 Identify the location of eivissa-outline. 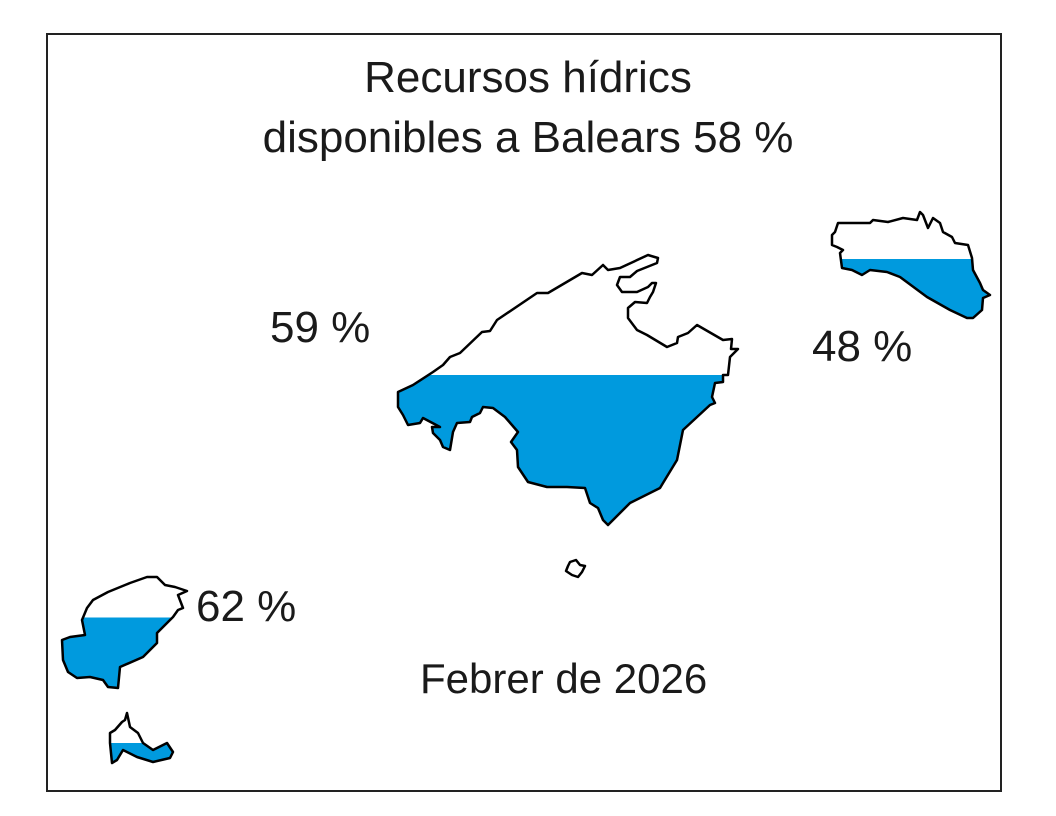
(124, 632).